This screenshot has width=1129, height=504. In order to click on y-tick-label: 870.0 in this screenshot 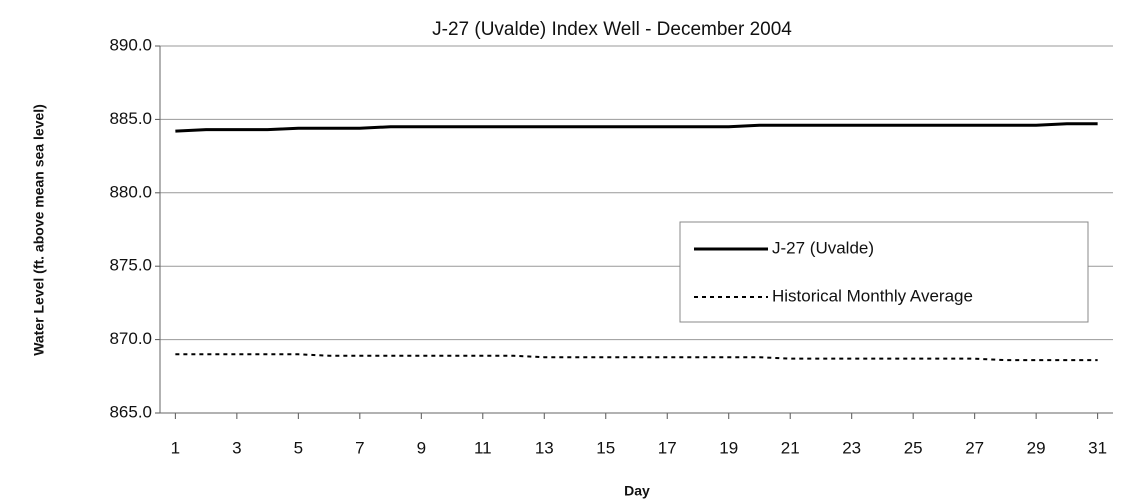, I will do `click(130, 338)`.